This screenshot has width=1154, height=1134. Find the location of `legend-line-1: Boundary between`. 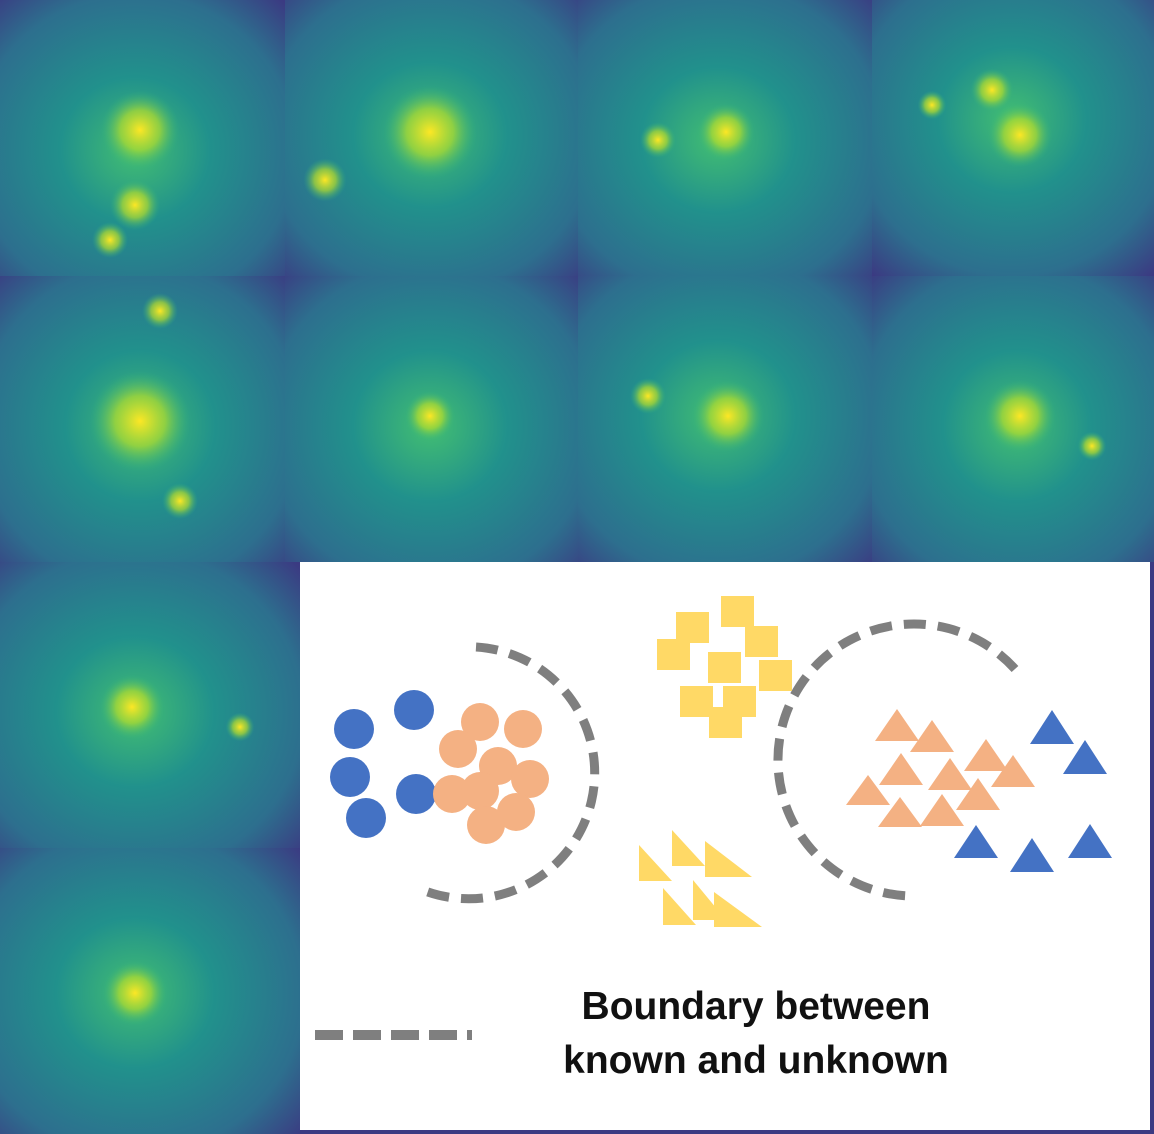

legend-line-1: Boundary between is located at coordinates (756, 1006).